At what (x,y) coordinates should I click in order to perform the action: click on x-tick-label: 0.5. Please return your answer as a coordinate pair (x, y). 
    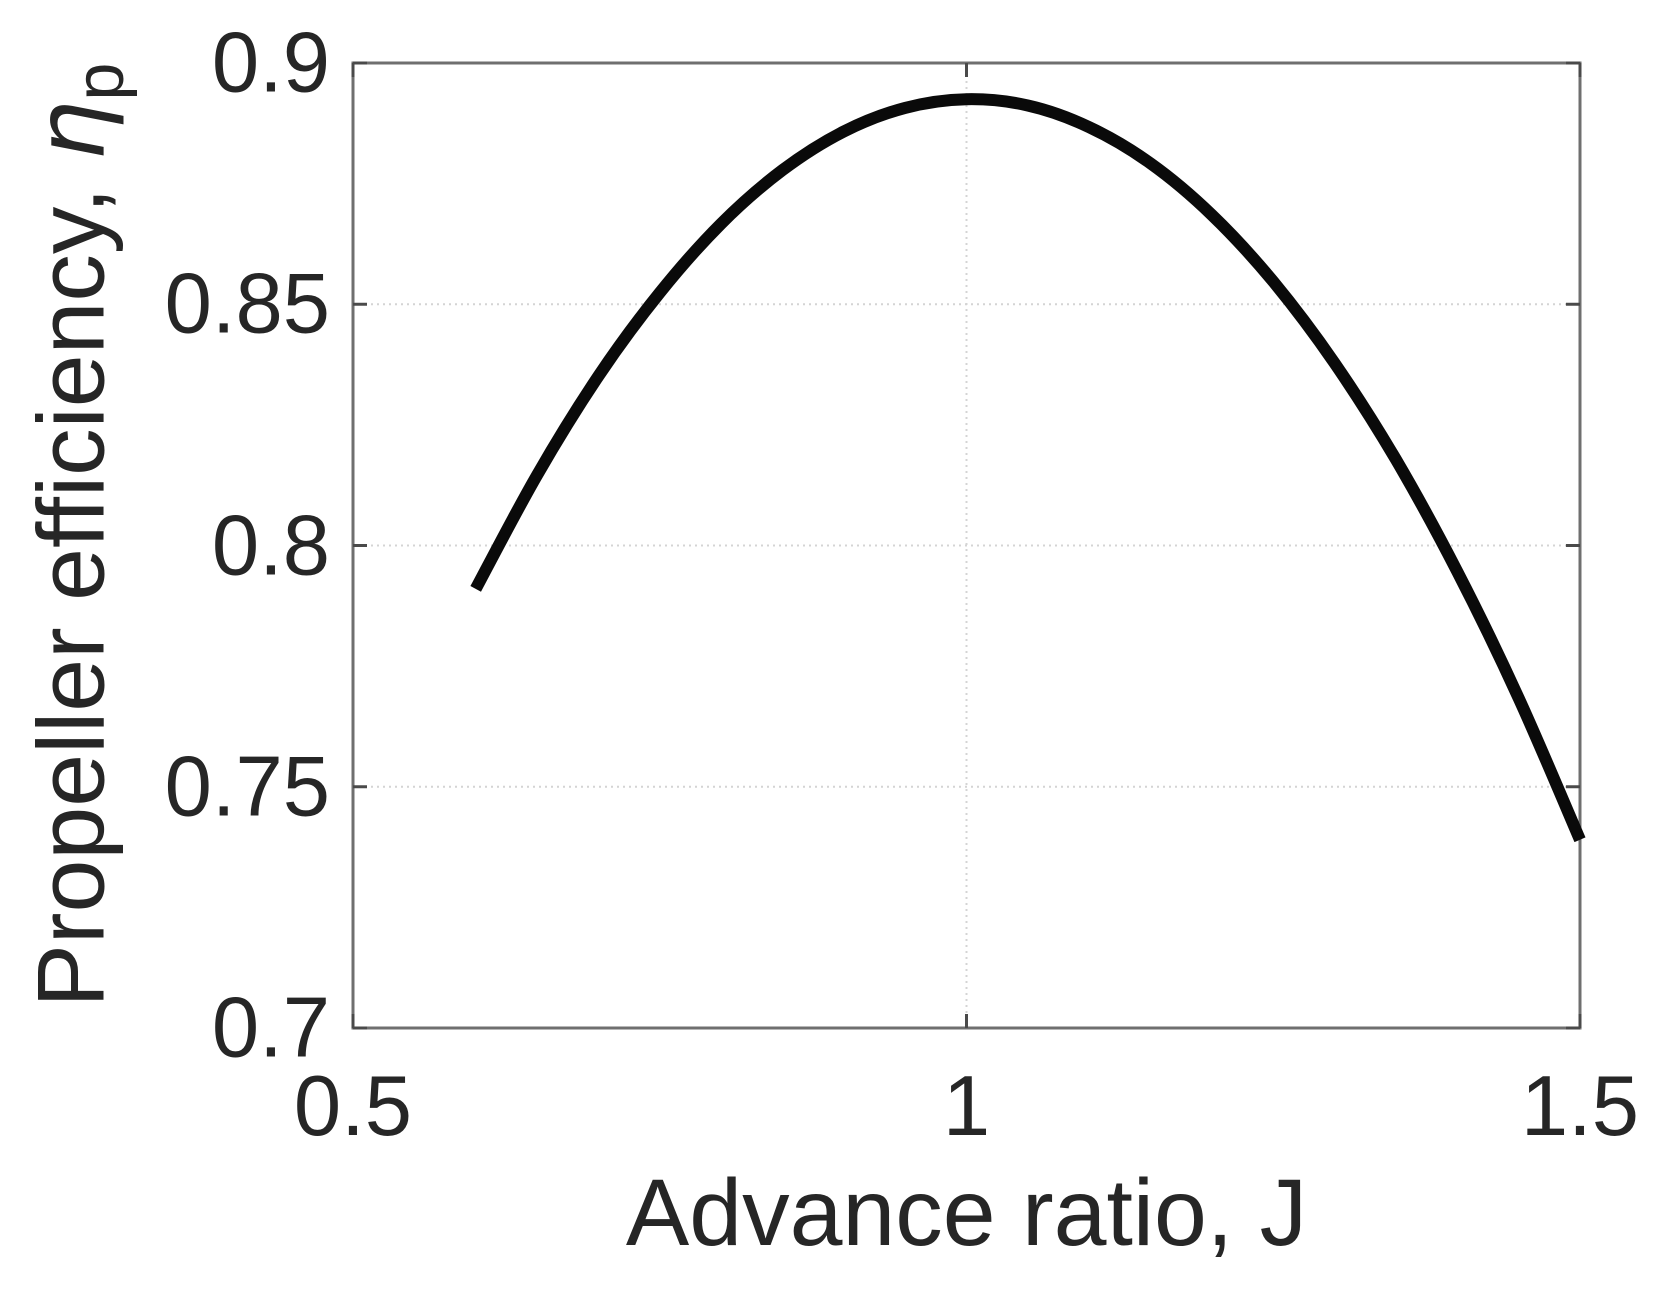
    Looking at the image, I should click on (353, 1106).